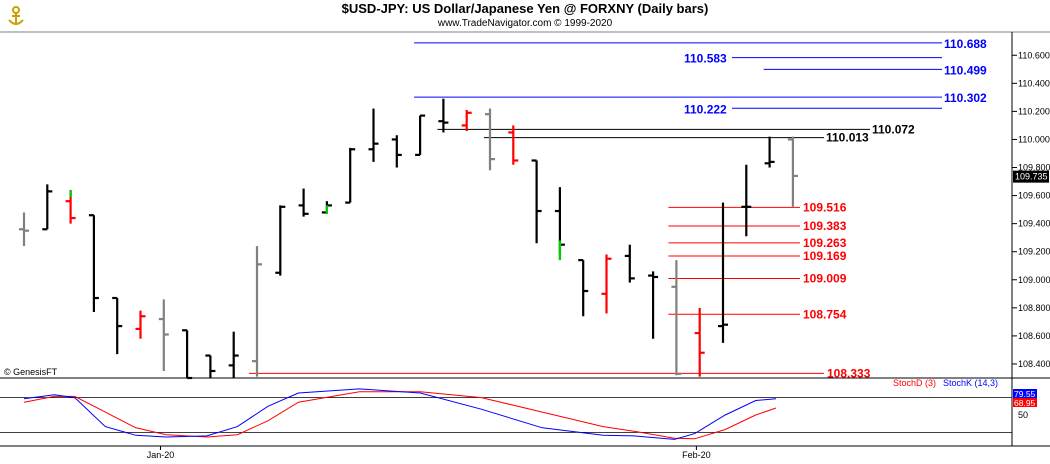 This screenshot has height=464, width=1050. Describe the element at coordinates (1034, 224) in the screenshot. I see `y-tick-label: 109.400` at that location.